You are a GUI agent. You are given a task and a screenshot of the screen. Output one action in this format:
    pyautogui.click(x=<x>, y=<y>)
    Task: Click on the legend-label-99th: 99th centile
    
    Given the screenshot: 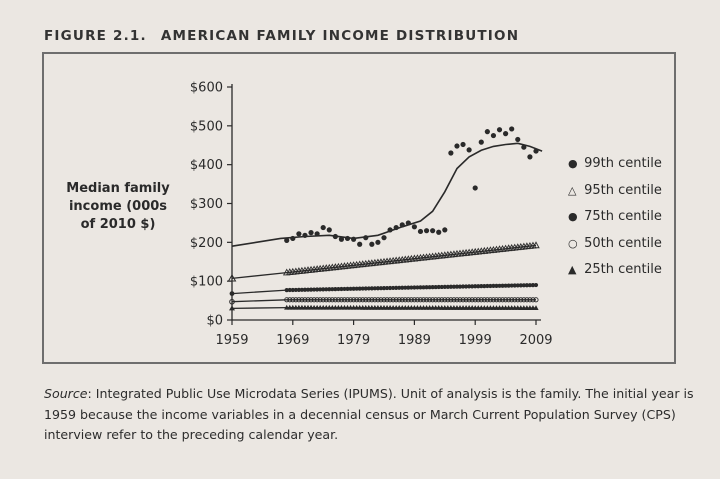 What is the action you would take?
    pyautogui.click(x=623, y=163)
    